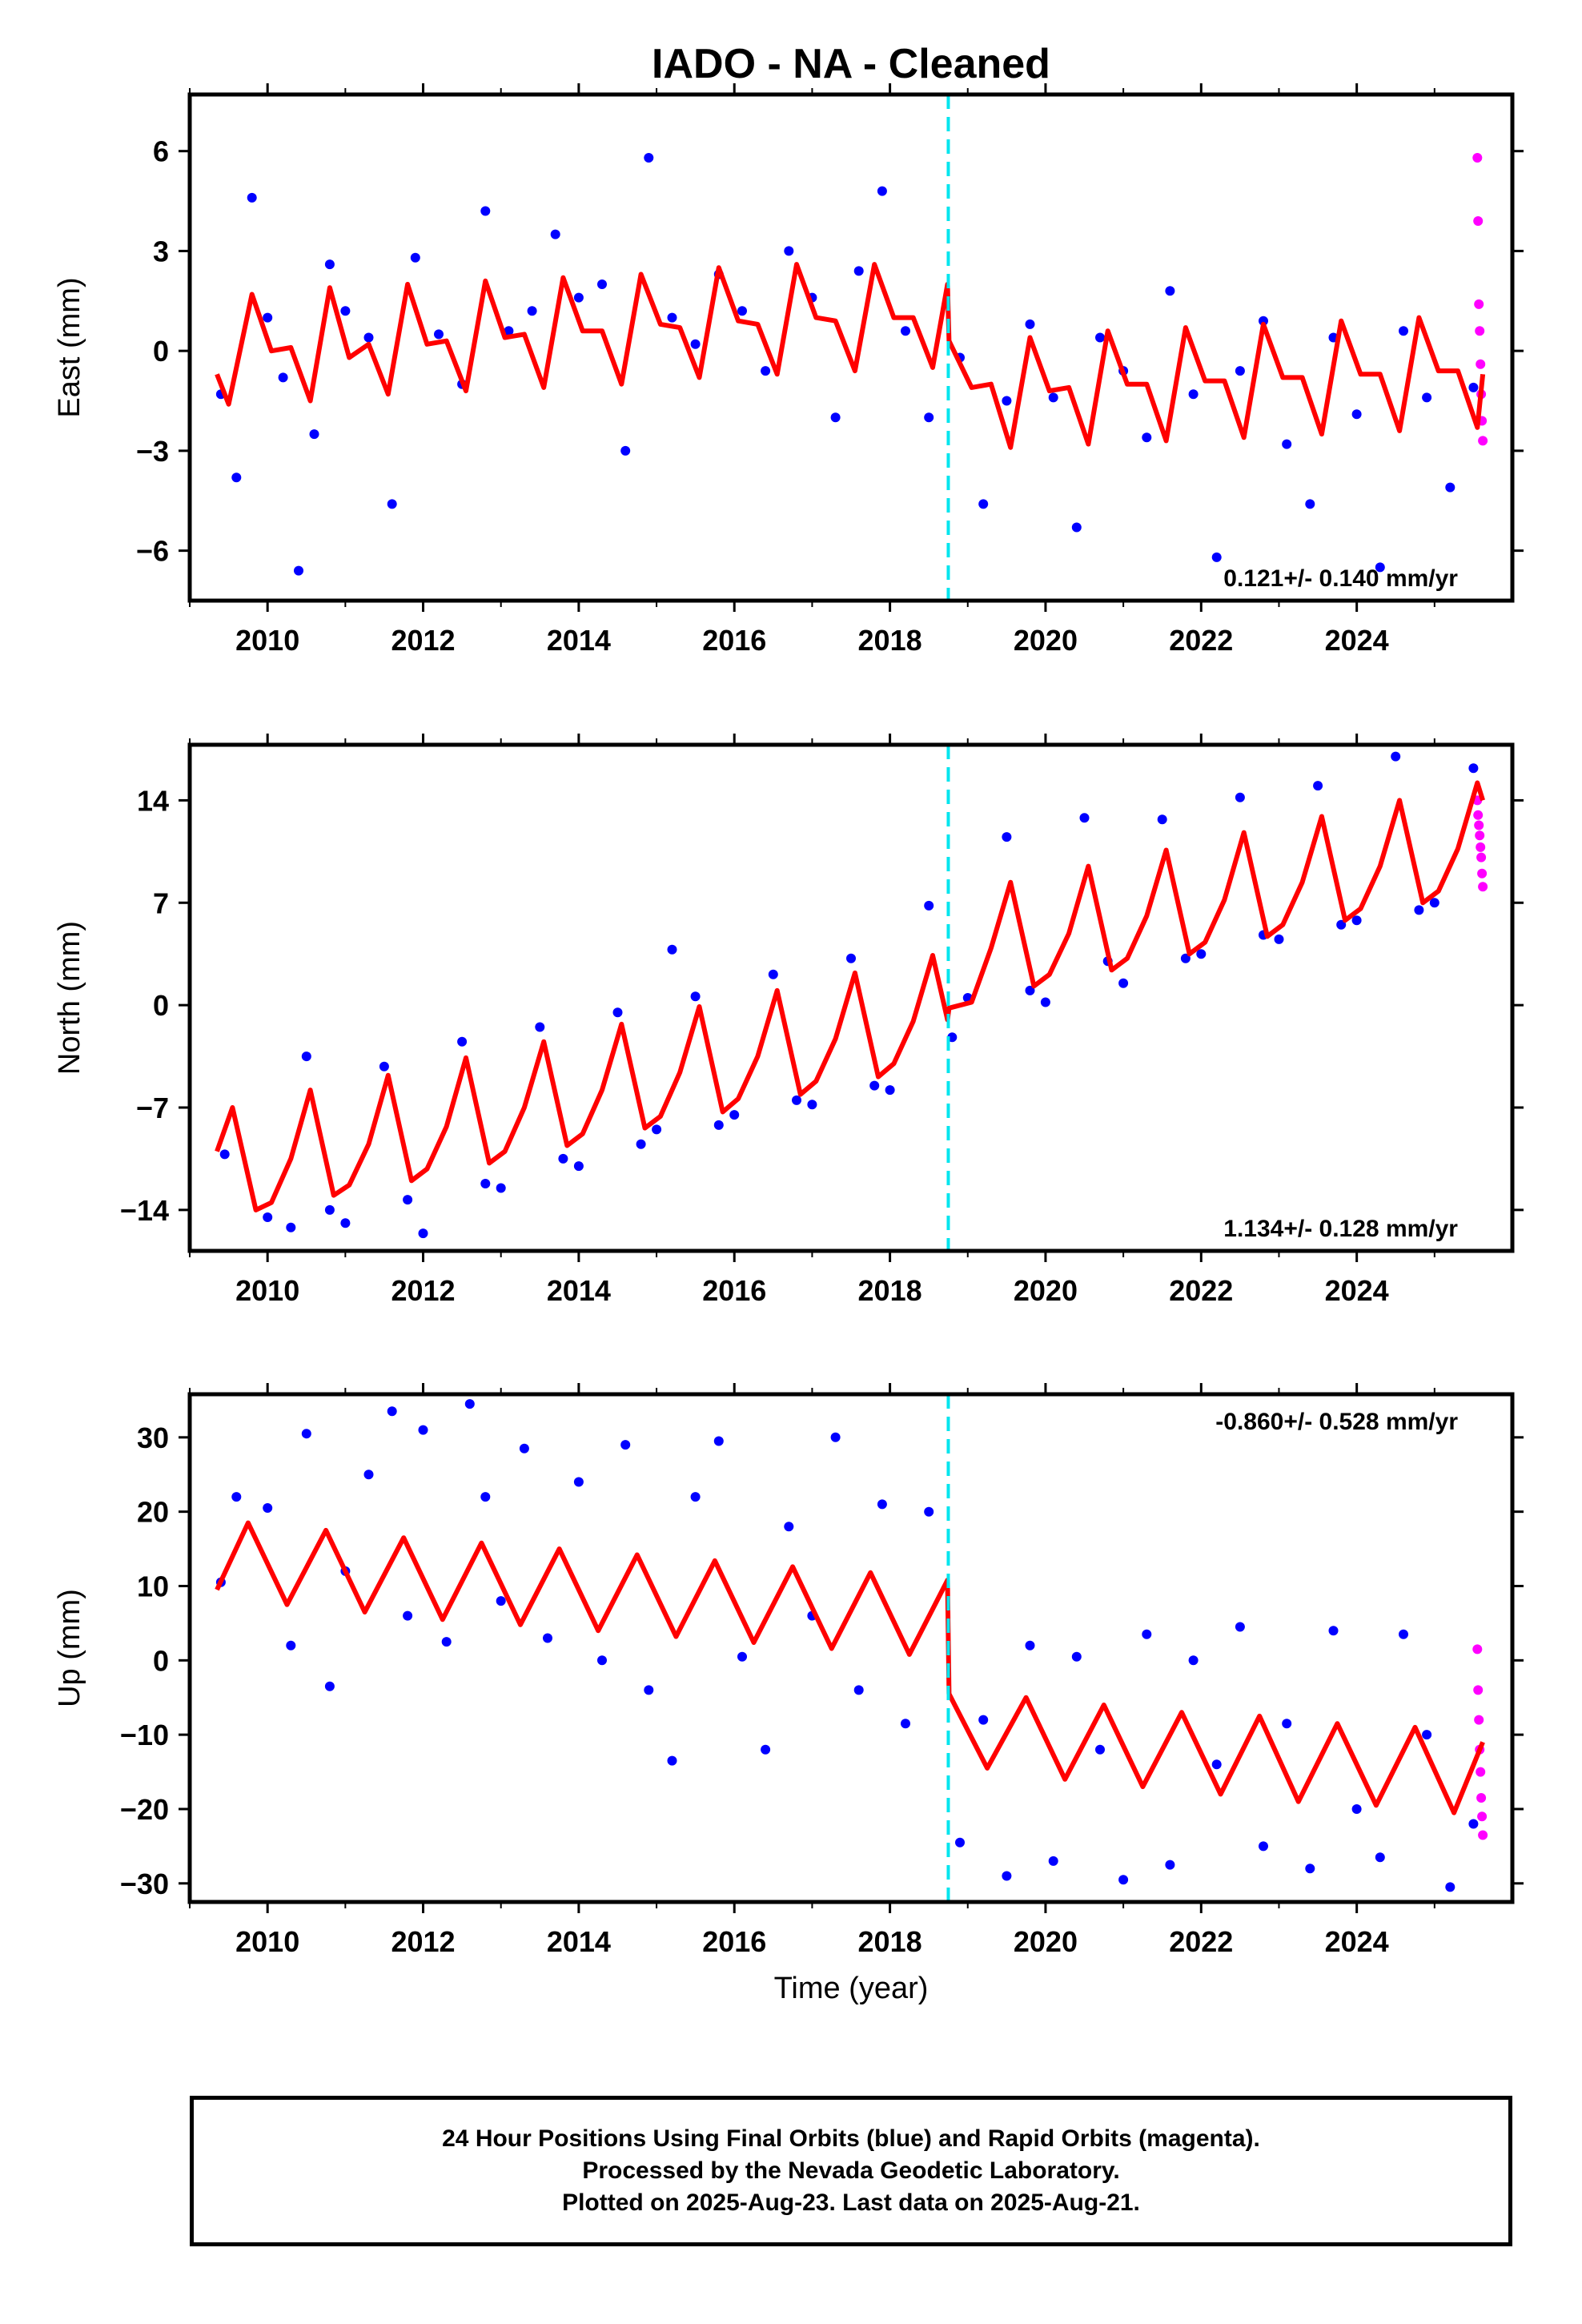  What do you see at coordinates (153, 1586) in the screenshot?
I see `up-y-tick-label: 10` at bounding box center [153, 1586].